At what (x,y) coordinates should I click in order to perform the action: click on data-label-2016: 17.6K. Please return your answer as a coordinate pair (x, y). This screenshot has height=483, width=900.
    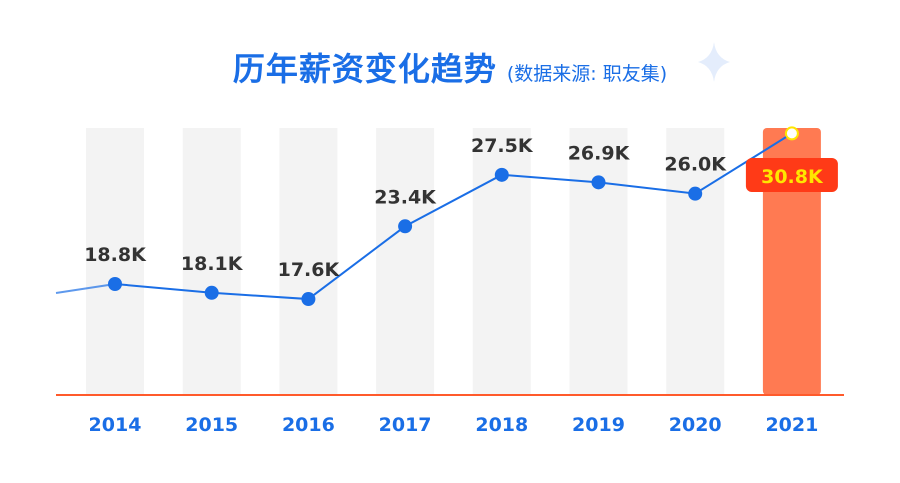
    Looking at the image, I should click on (309, 270).